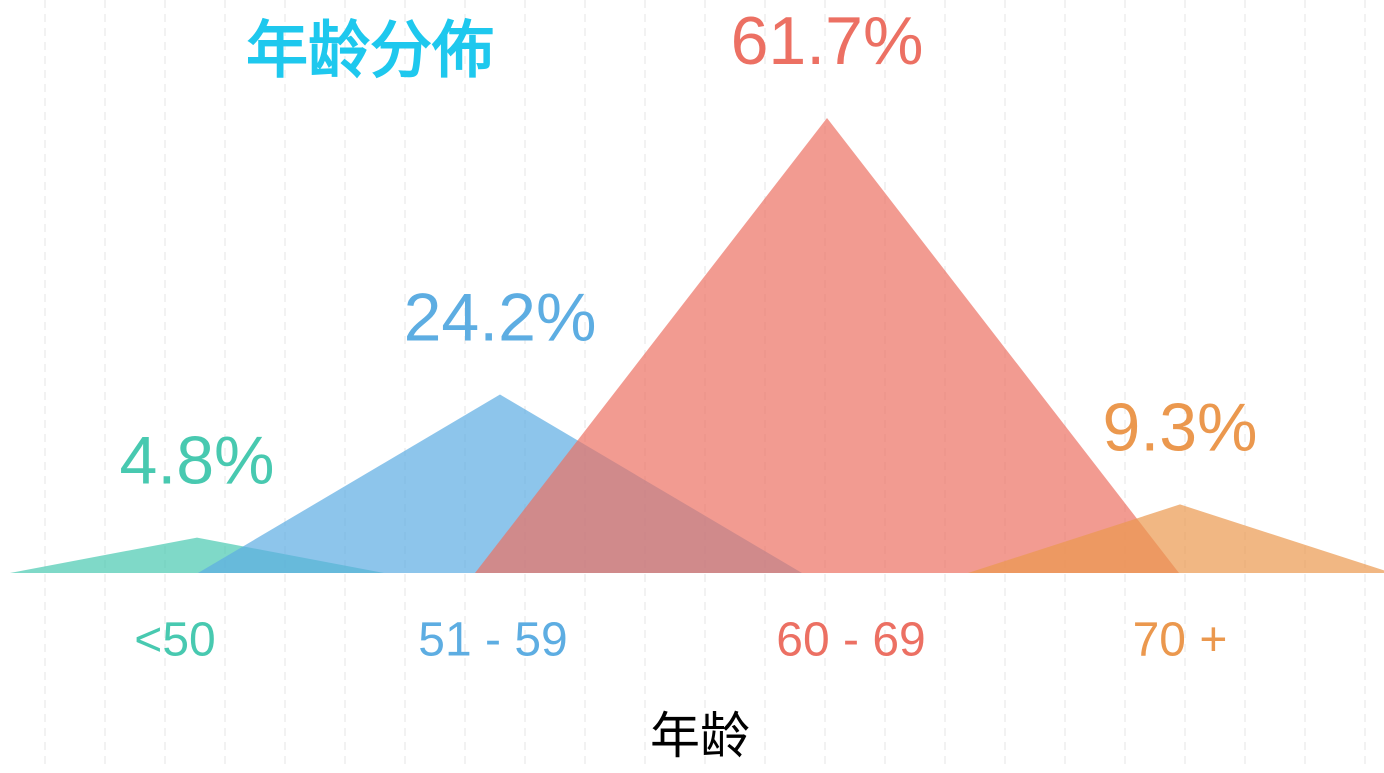 The image size is (1384, 773). What do you see at coordinates (700, 736) in the screenshot?
I see `x-axis-label: 年龄` at bounding box center [700, 736].